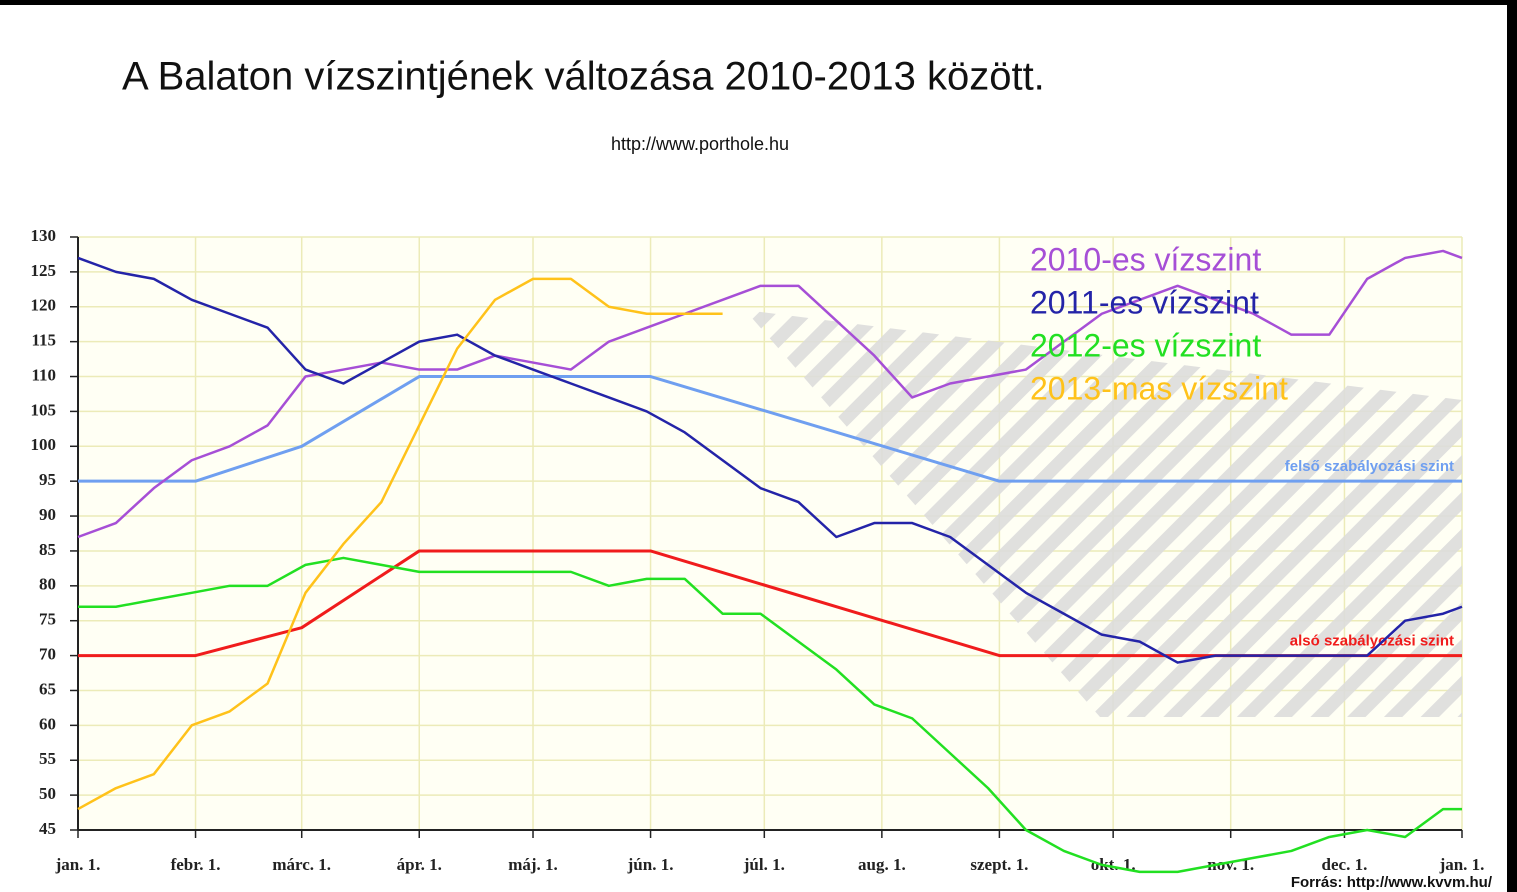 The width and height of the screenshot is (1517, 892). I want to click on y-tick-label: 55, so click(47, 758).